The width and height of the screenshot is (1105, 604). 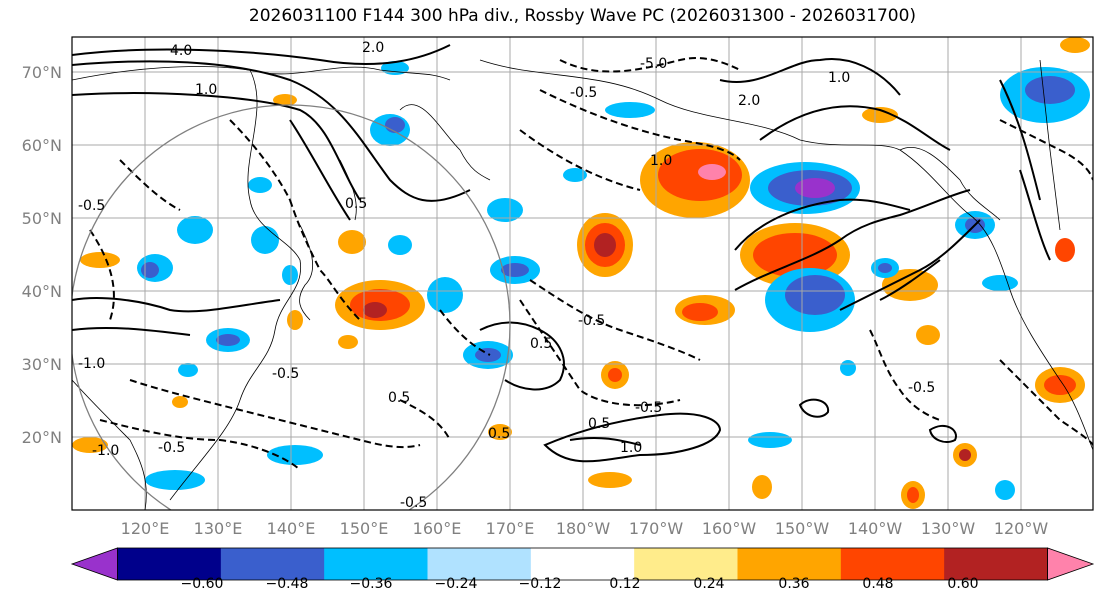 What do you see at coordinates (437, 528) in the screenshot?
I see `lon-label: 160°E` at bounding box center [437, 528].